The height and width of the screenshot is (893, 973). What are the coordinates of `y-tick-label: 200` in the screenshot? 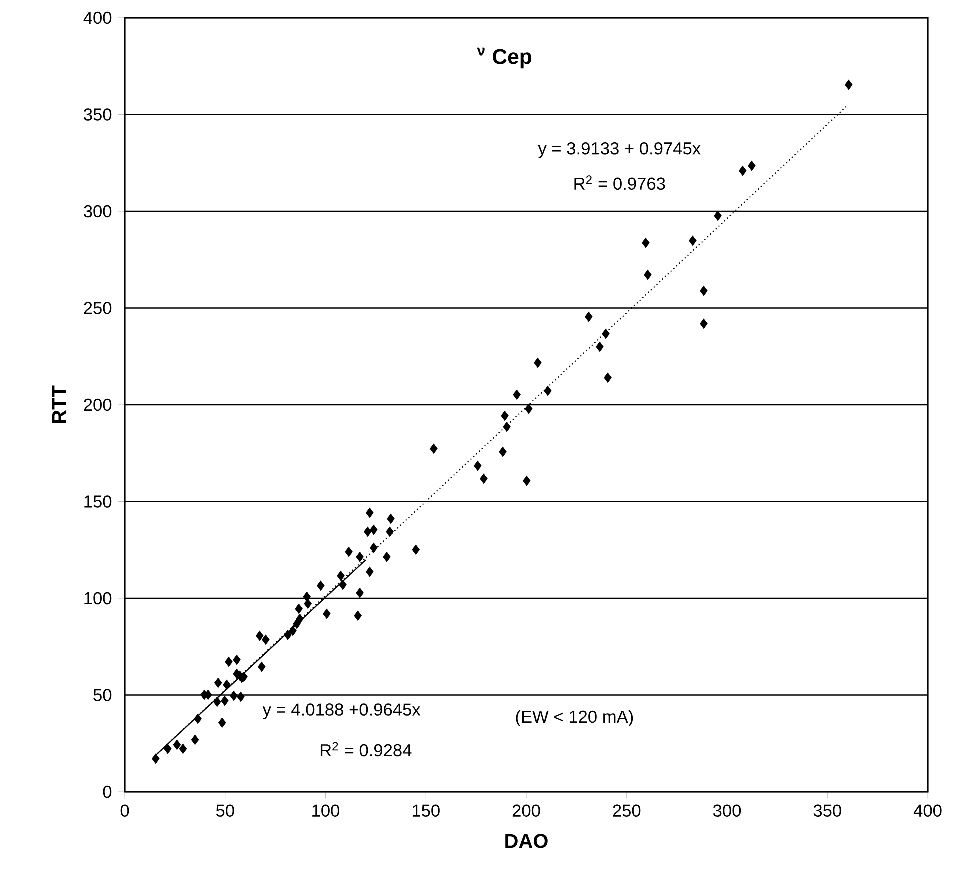 It's located at (98, 405).